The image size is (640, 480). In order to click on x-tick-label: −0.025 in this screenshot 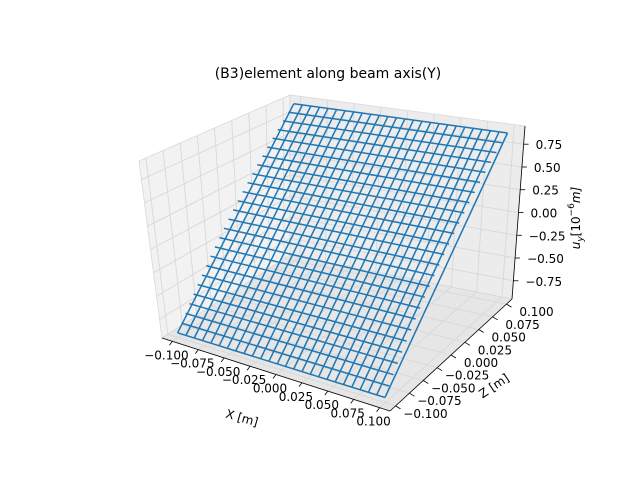, I will do `click(244, 380)`.